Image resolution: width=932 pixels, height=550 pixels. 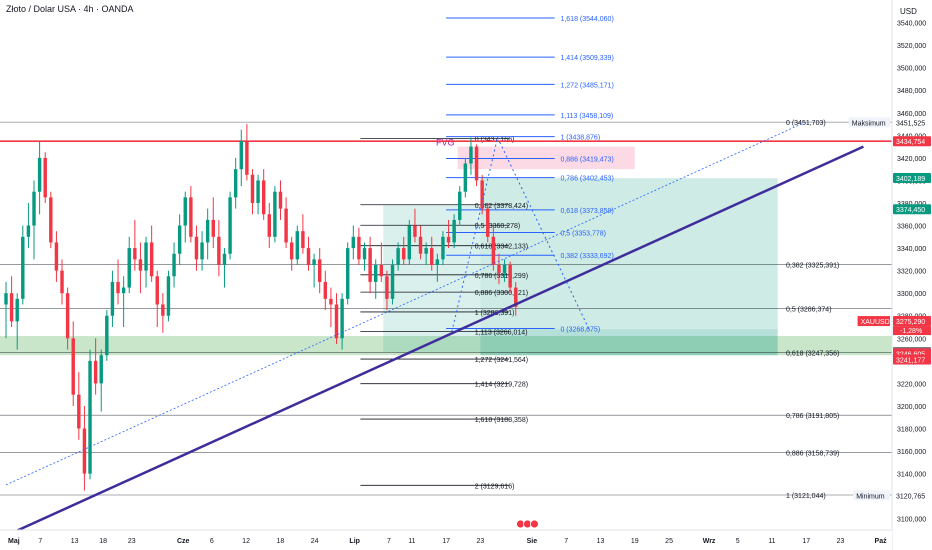 What do you see at coordinates (912, 275) in the screenshot?
I see `price-axis` at bounding box center [912, 275].